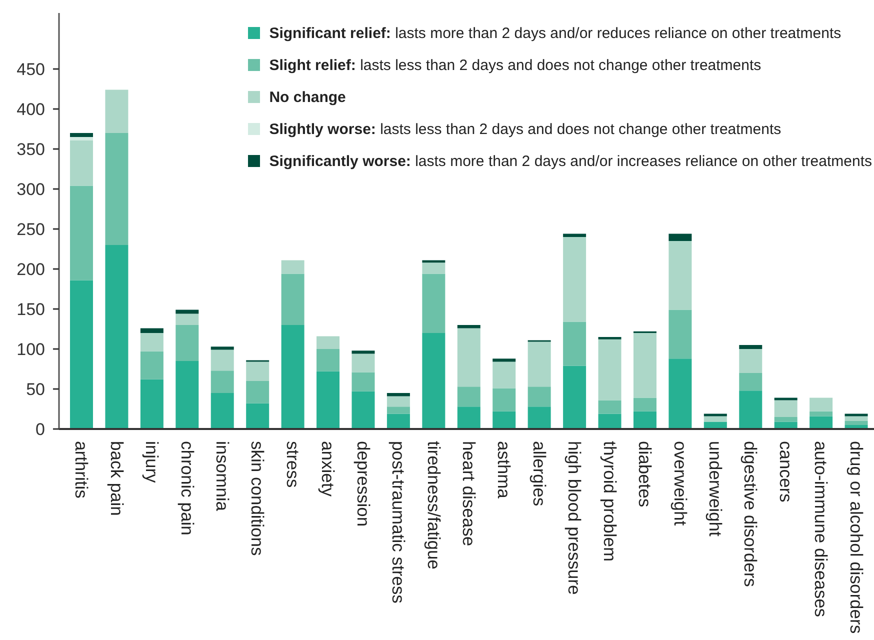  I want to click on x-tick-label: arthritis, so click(82, 470).